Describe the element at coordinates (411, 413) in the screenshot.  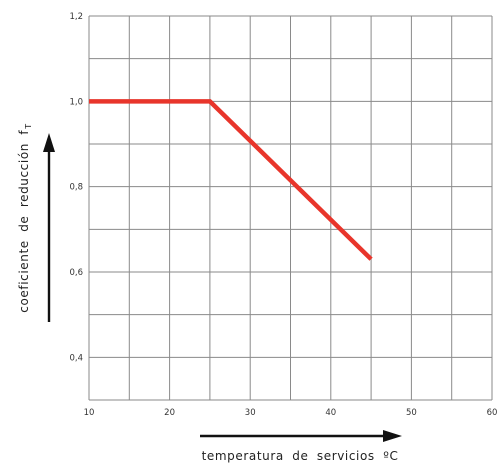
I see `x-tick-label: 50` at that location.